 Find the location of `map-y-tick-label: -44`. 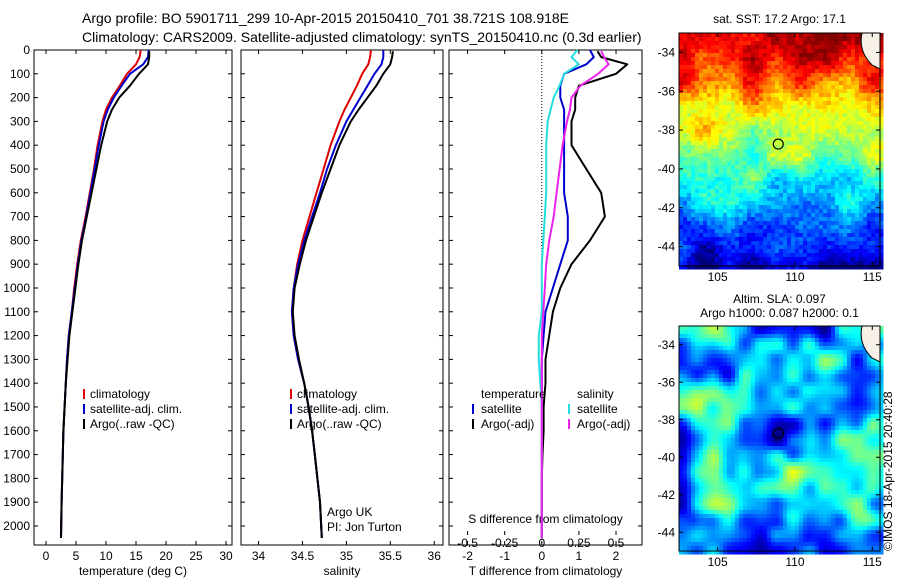

map-y-tick-label: -44 is located at coordinates (667, 247).